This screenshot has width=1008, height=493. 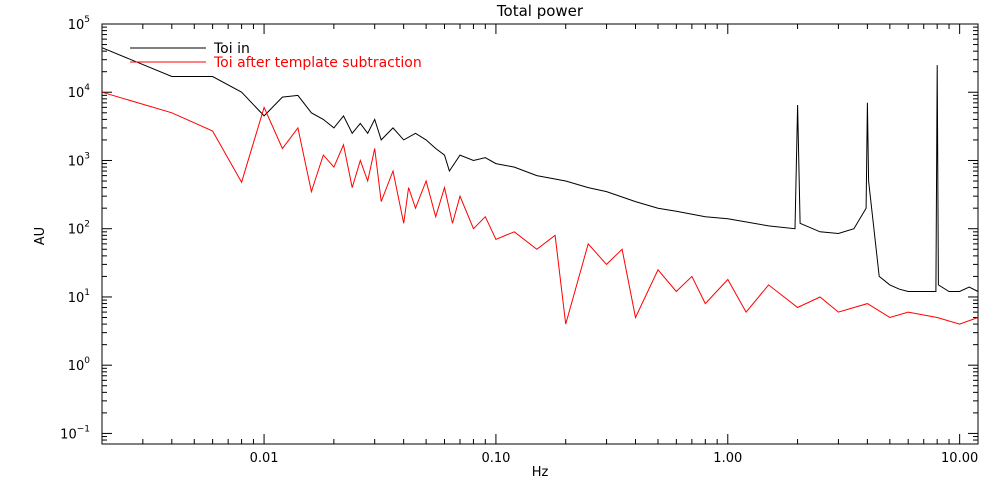 What do you see at coordinates (231, 49) in the screenshot?
I see `legend-label-toi-in: Toi in` at bounding box center [231, 49].